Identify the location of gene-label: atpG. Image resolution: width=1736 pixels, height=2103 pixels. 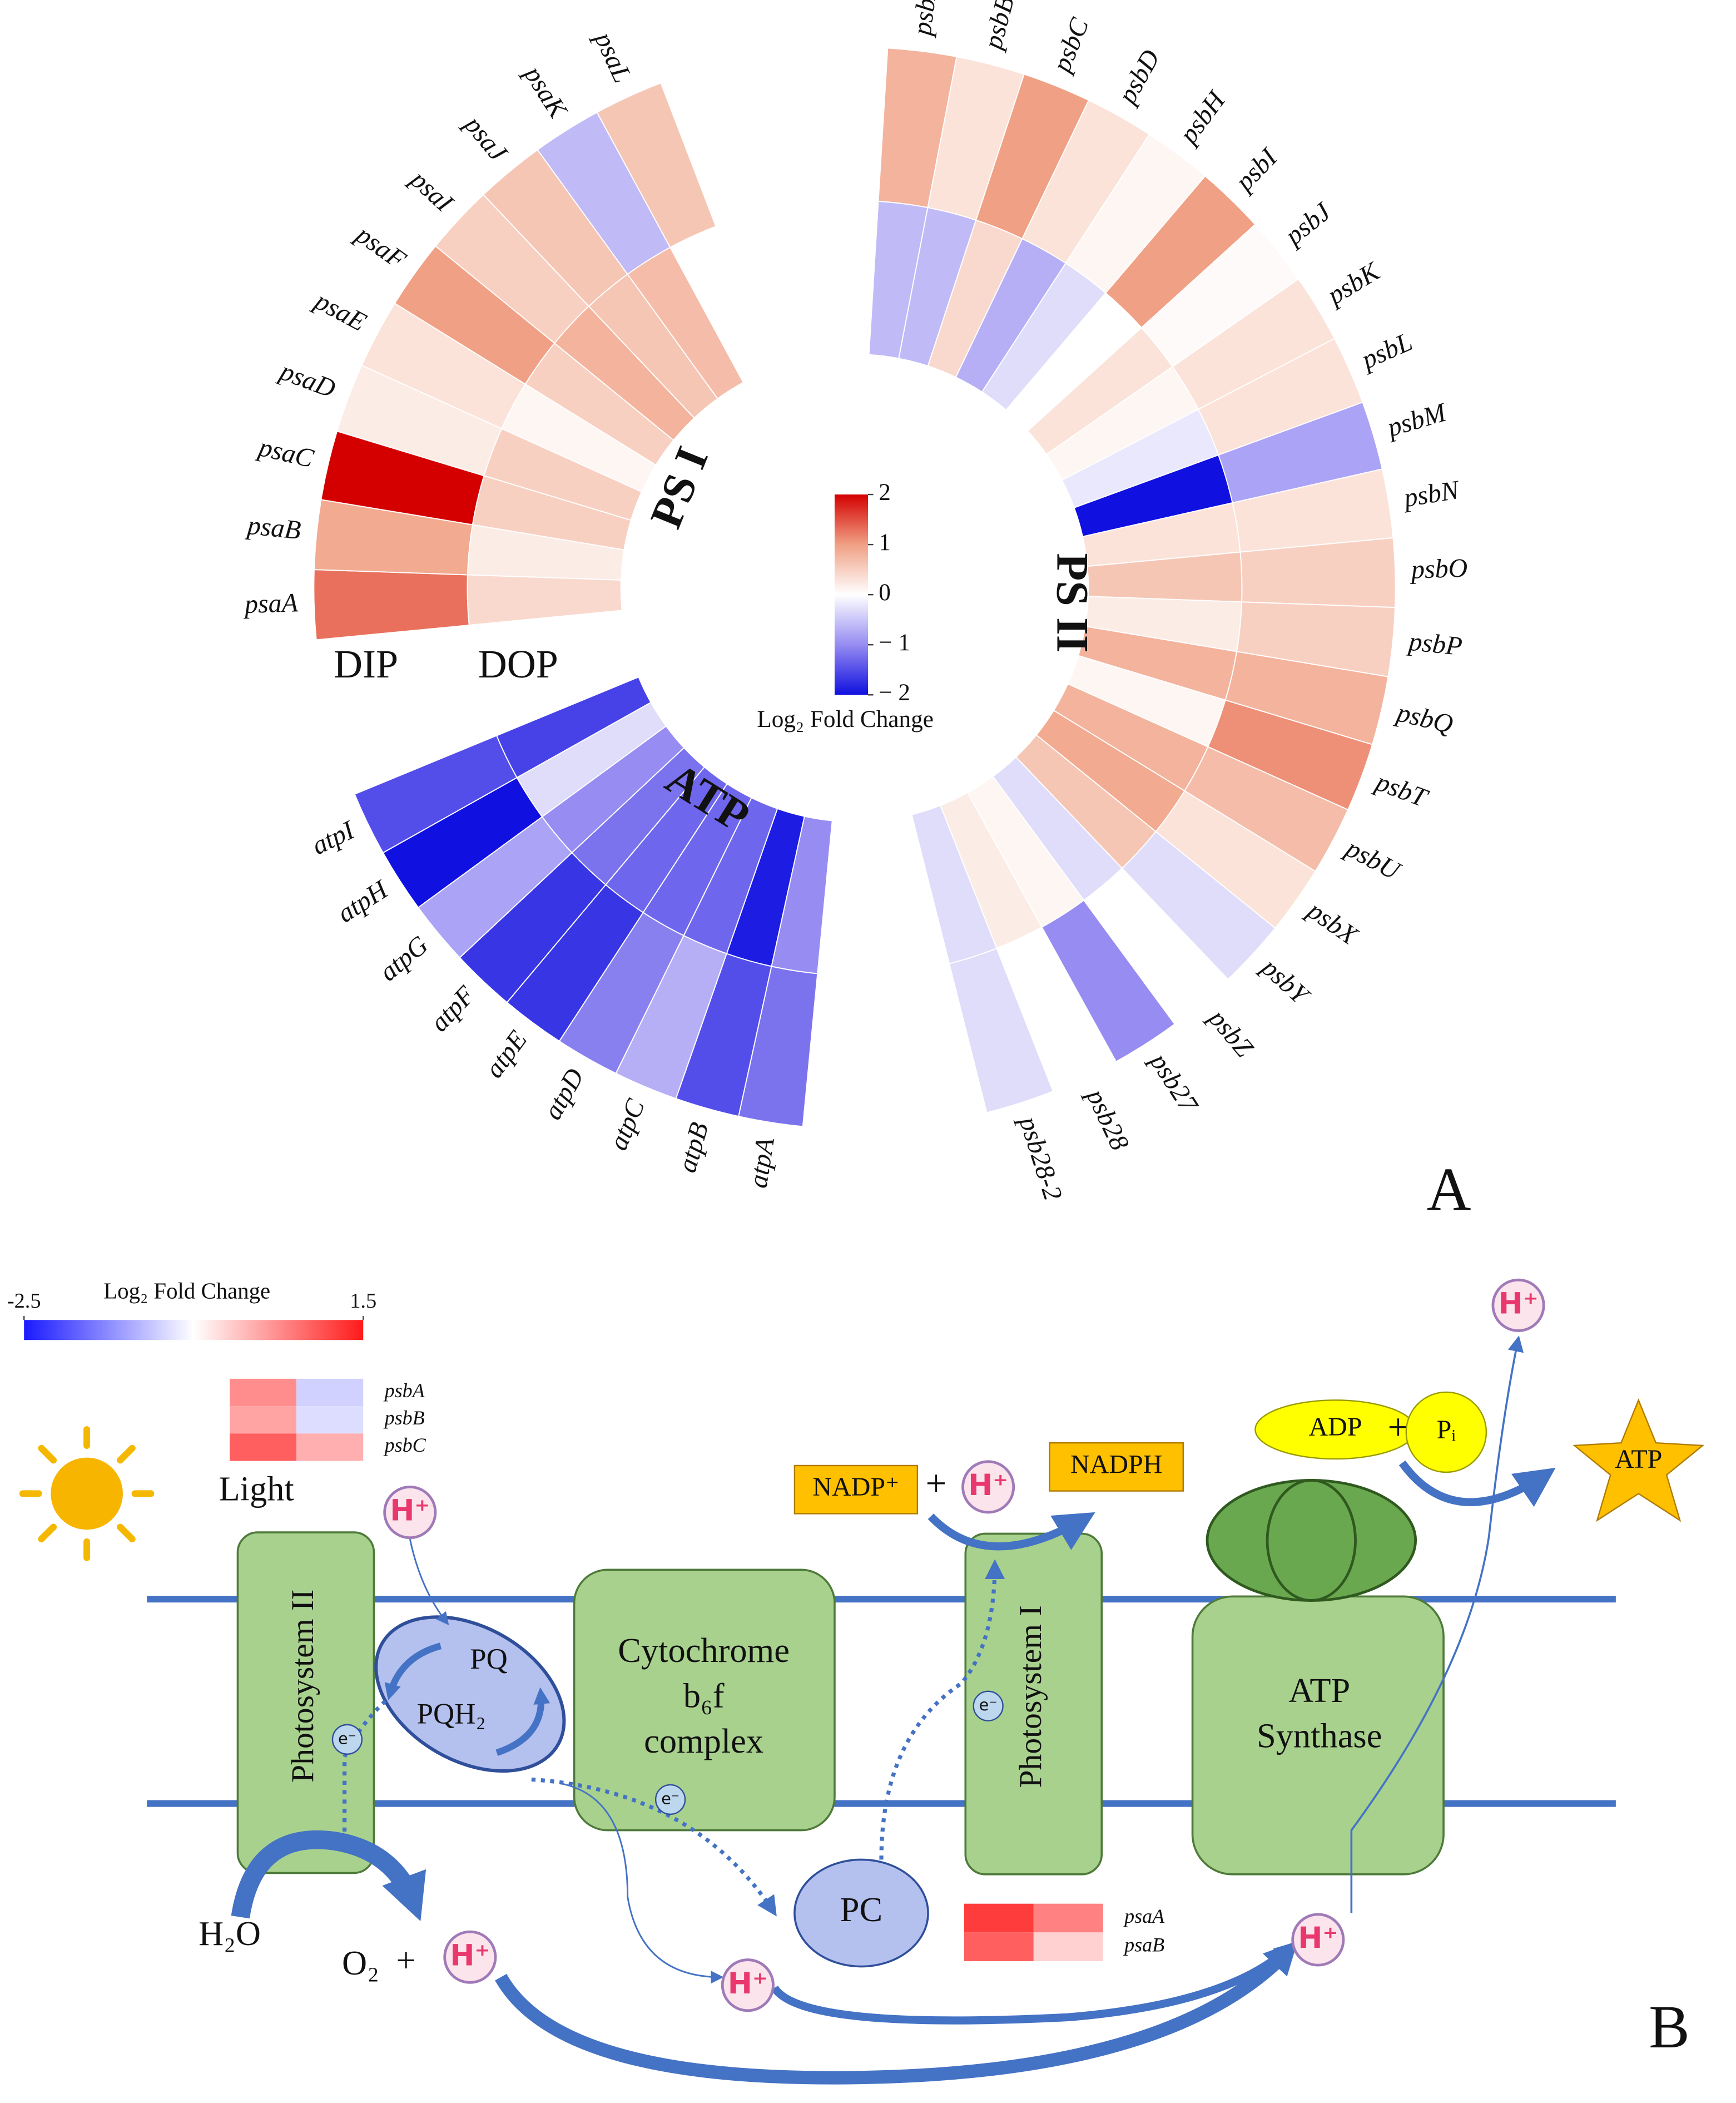
(404, 958).